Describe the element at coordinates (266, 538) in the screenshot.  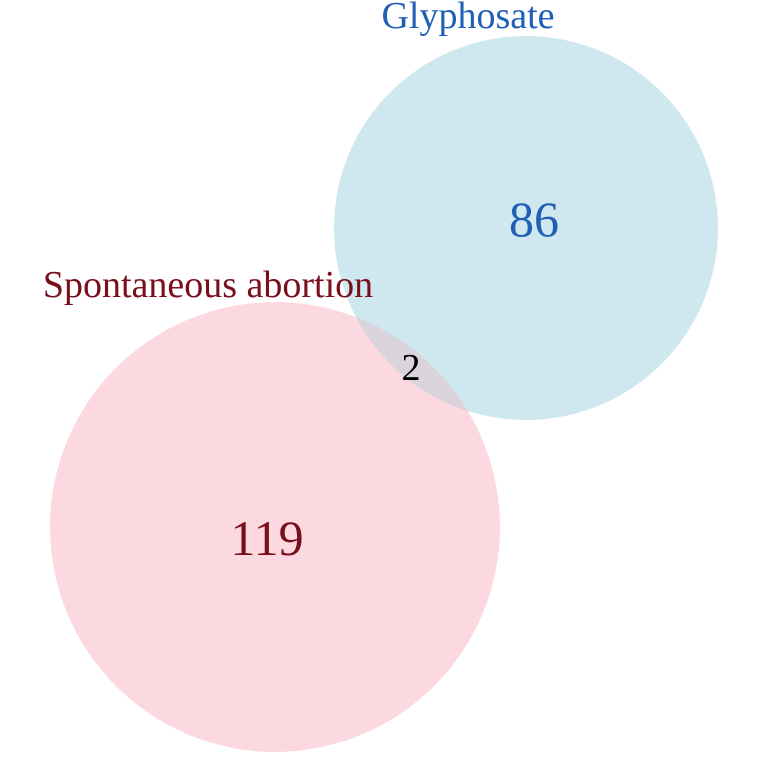
I see `spontaneous-abortion-only-count: 119` at that location.